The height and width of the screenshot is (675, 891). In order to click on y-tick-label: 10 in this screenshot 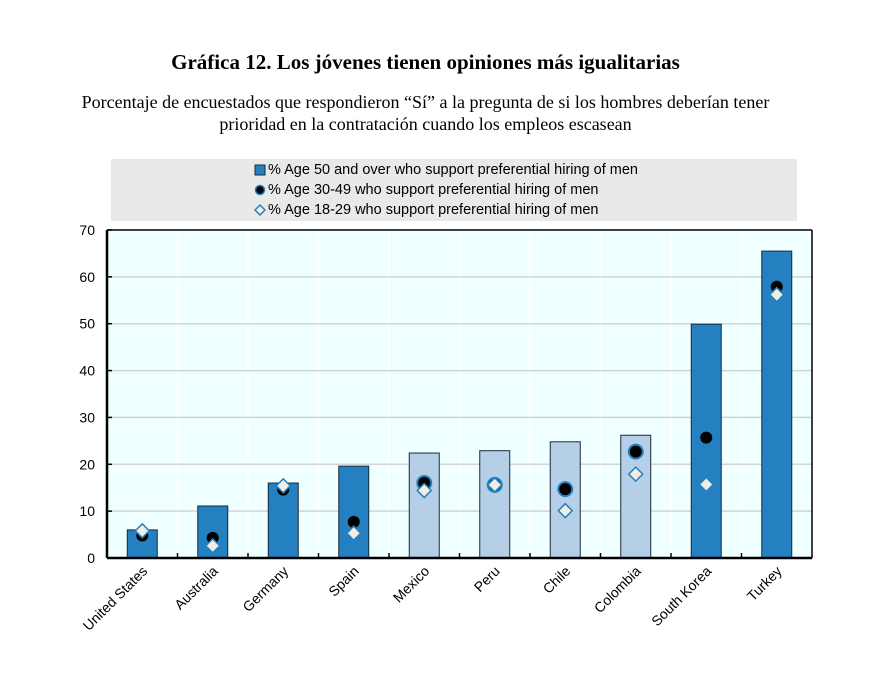, I will do `click(87, 511)`.